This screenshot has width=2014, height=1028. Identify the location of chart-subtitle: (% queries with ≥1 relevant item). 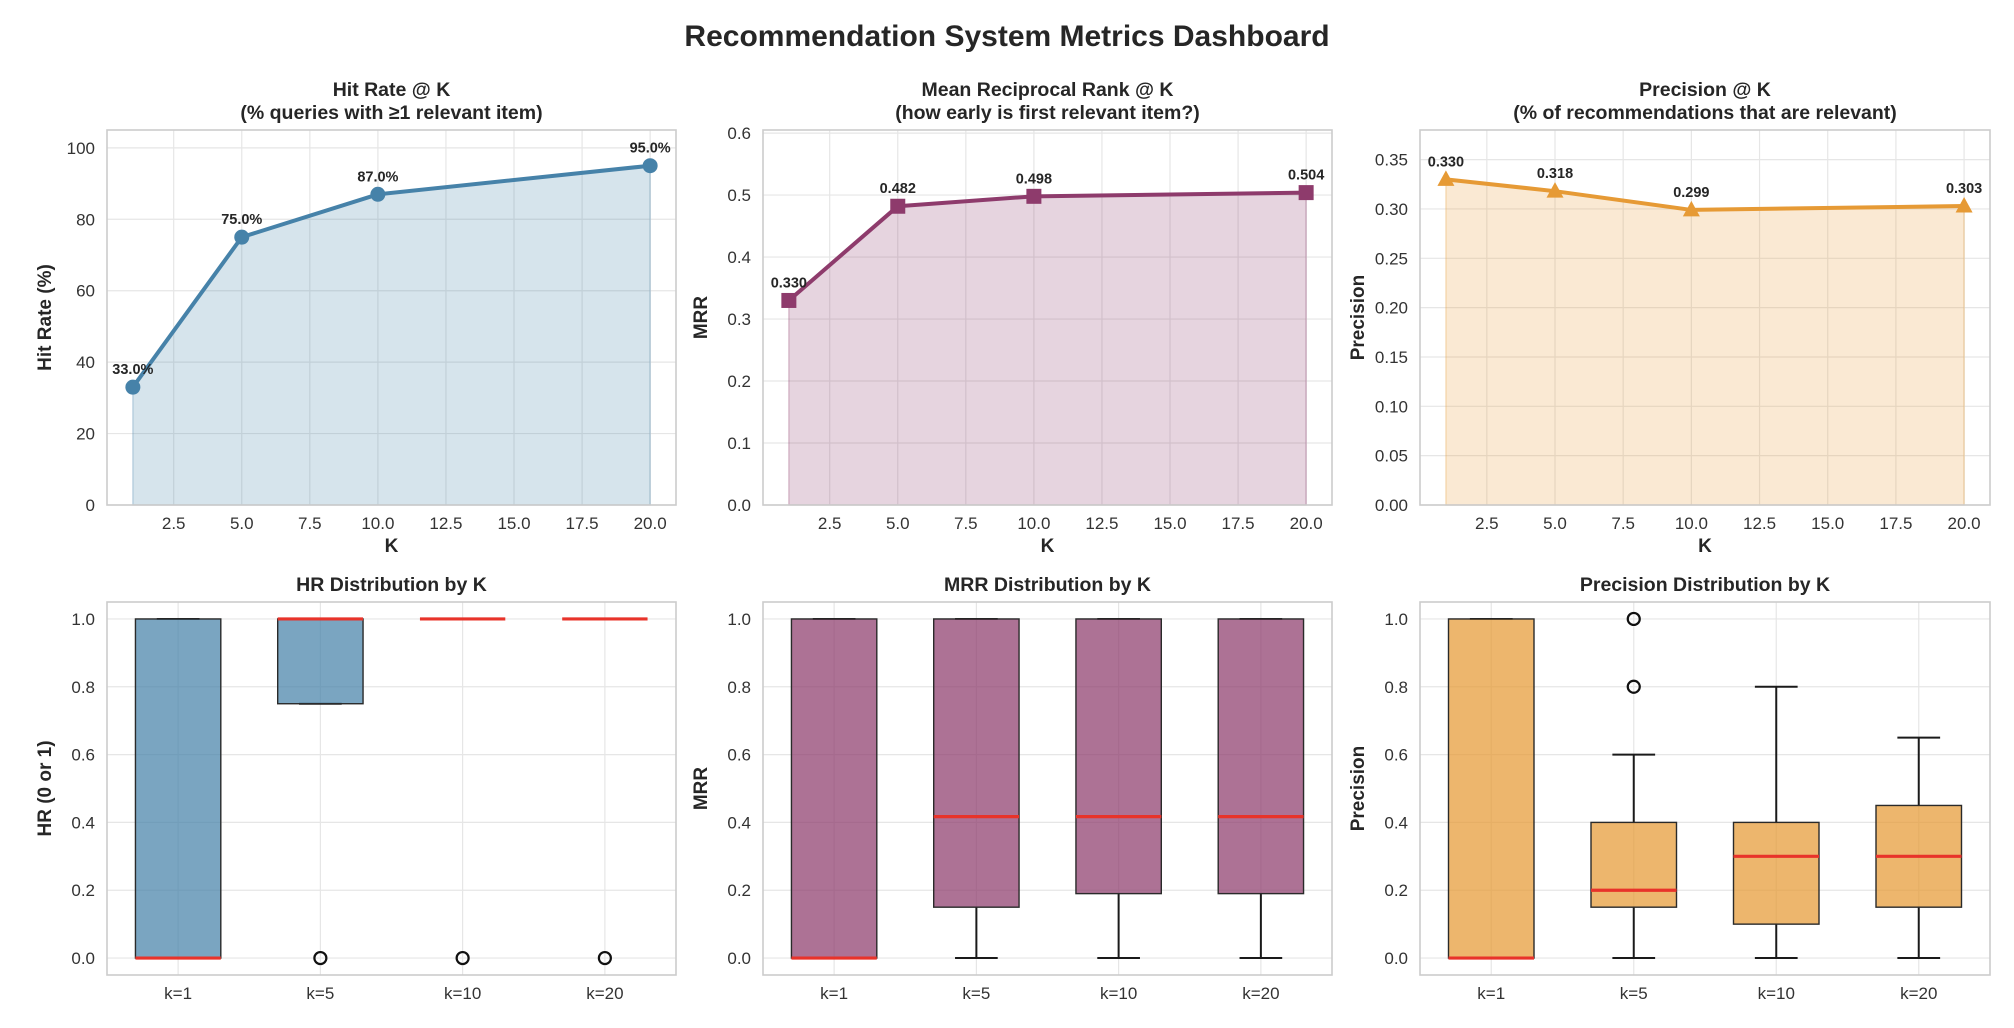
(391, 113).